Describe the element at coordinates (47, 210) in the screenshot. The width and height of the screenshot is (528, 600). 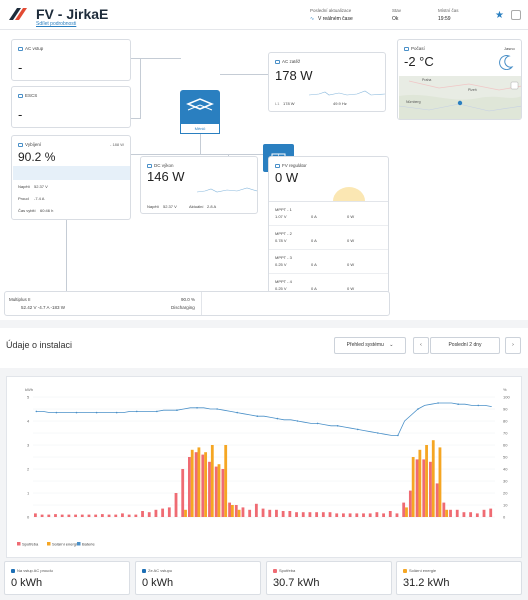
I see `battery-time-value: 60:46 h` at that location.